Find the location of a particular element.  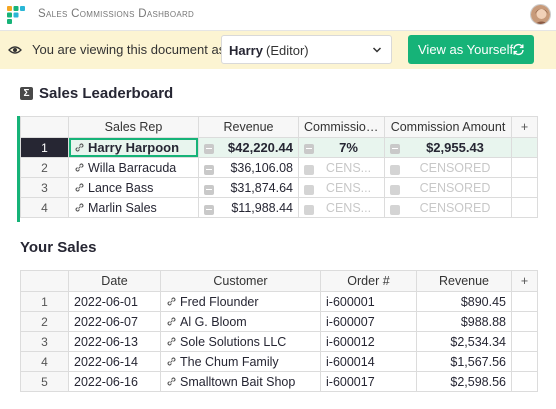

summary-table-icon: Σ is located at coordinates (26, 93).